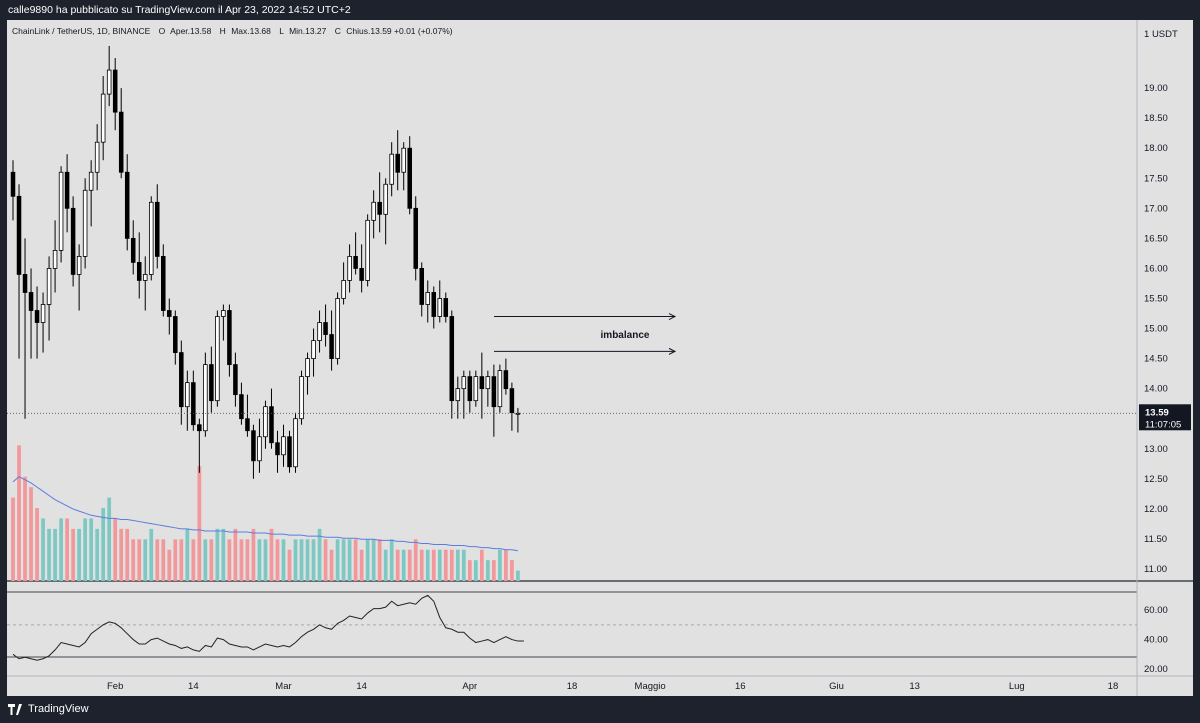 This screenshot has height=723, width=1200. Describe the element at coordinates (612, 686) in the screenshot. I see `time-axis: Feb 14 Mar 14 Apr 18 Maggio 16 Giu 13 Lug 18` at that location.